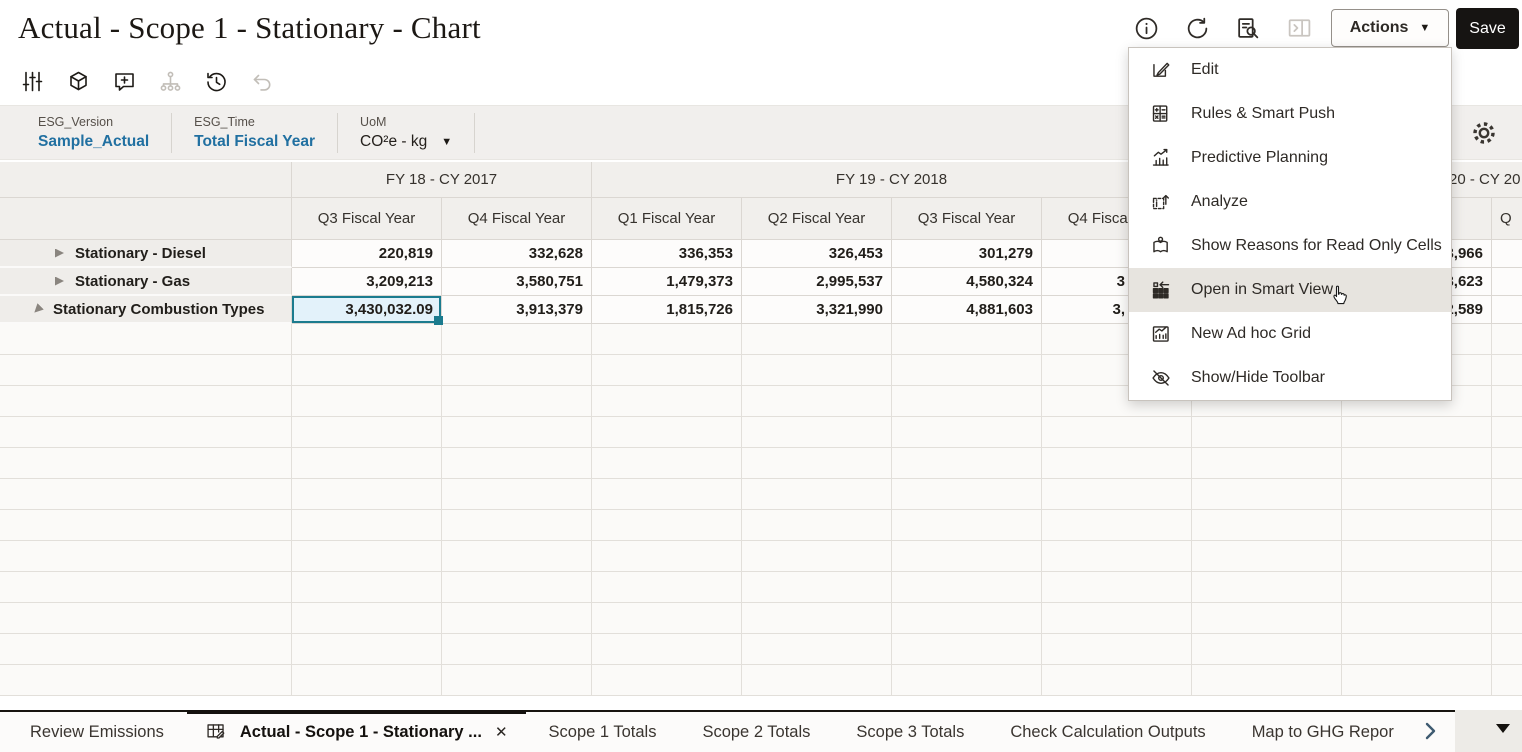 This screenshot has width=1522, height=752. I want to click on menu-item-new-ad-hoc-grid: New Ad hoc Grid, so click(1290, 334).